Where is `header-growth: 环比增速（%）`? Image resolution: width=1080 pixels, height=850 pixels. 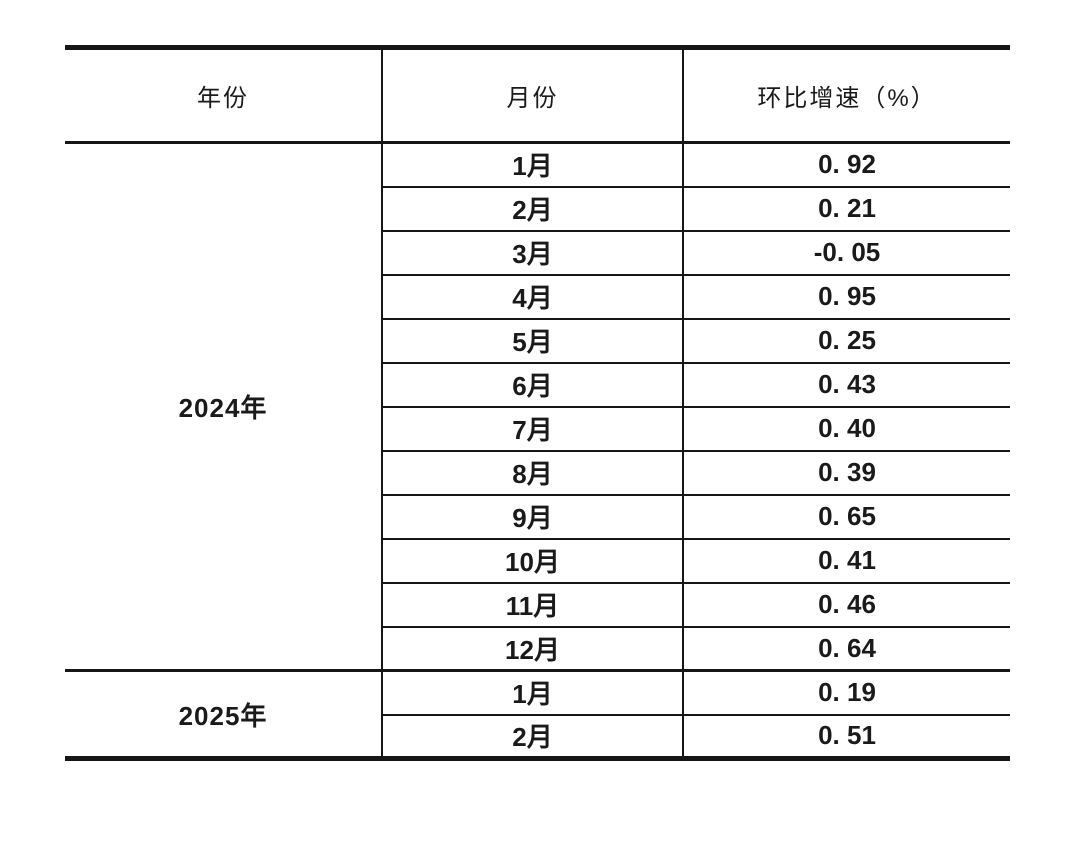 header-growth: 环比增速（%） is located at coordinates (846, 95).